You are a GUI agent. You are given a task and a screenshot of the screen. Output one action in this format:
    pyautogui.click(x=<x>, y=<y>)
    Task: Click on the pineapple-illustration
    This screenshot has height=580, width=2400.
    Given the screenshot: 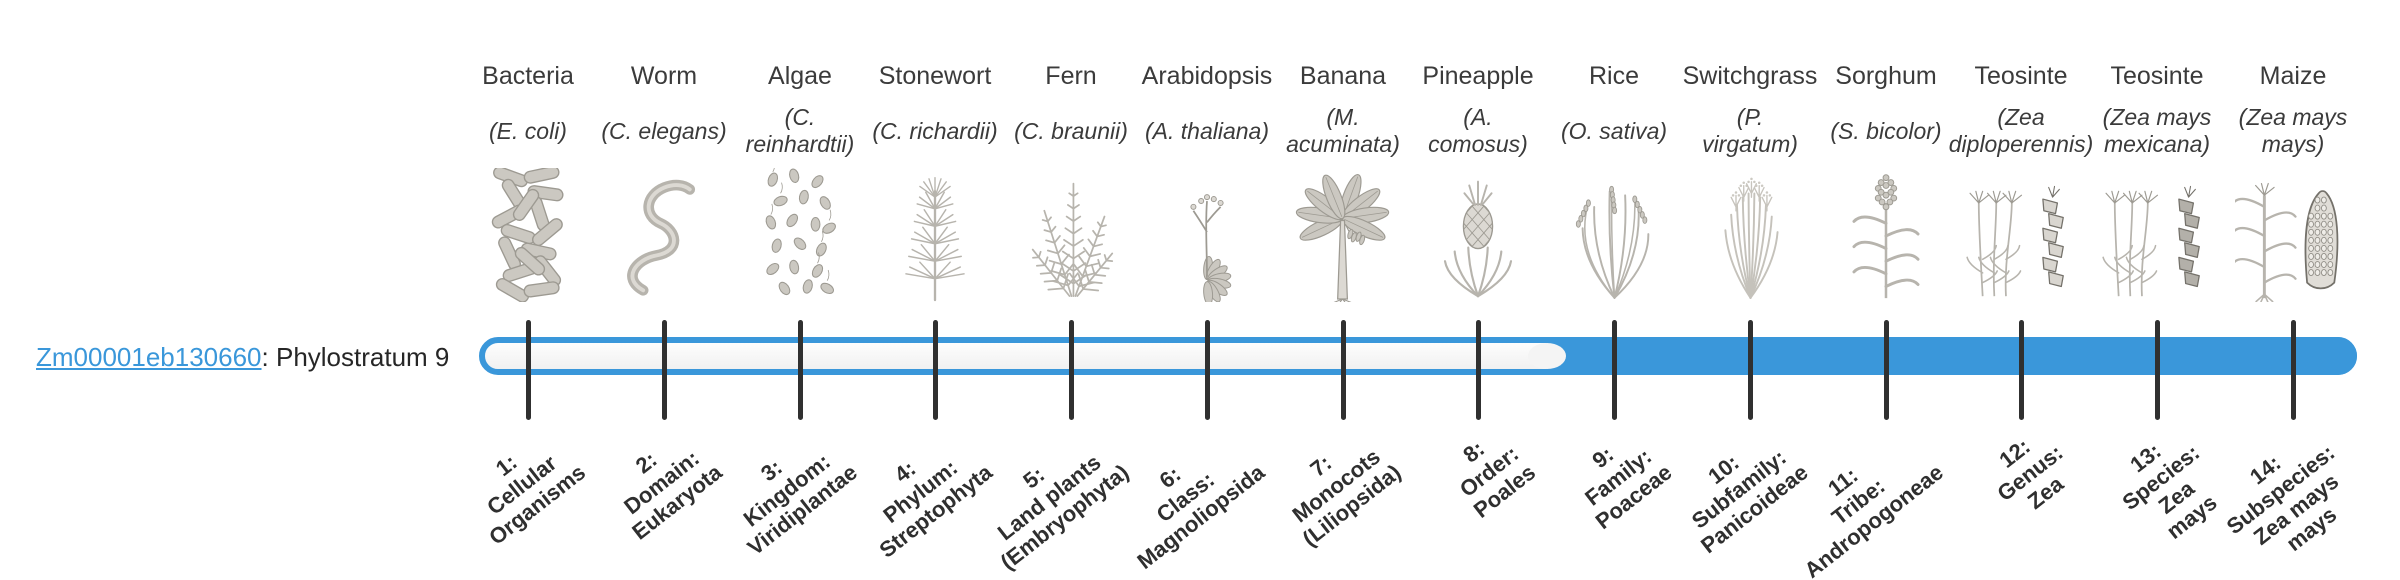 What is the action you would take?
    pyautogui.click(x=1478, y=234)
    